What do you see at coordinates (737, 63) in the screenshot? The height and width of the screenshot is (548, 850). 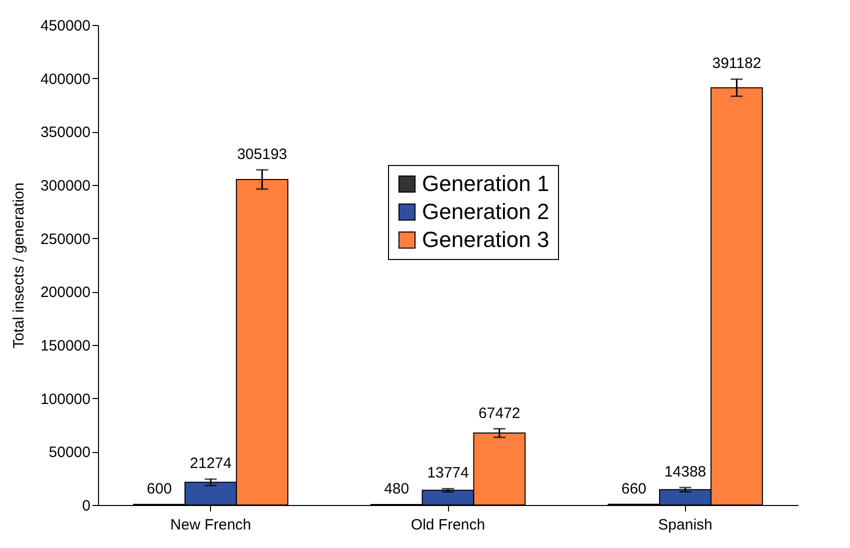 I see `data-label: 391182` at bounding box center [737, 63].